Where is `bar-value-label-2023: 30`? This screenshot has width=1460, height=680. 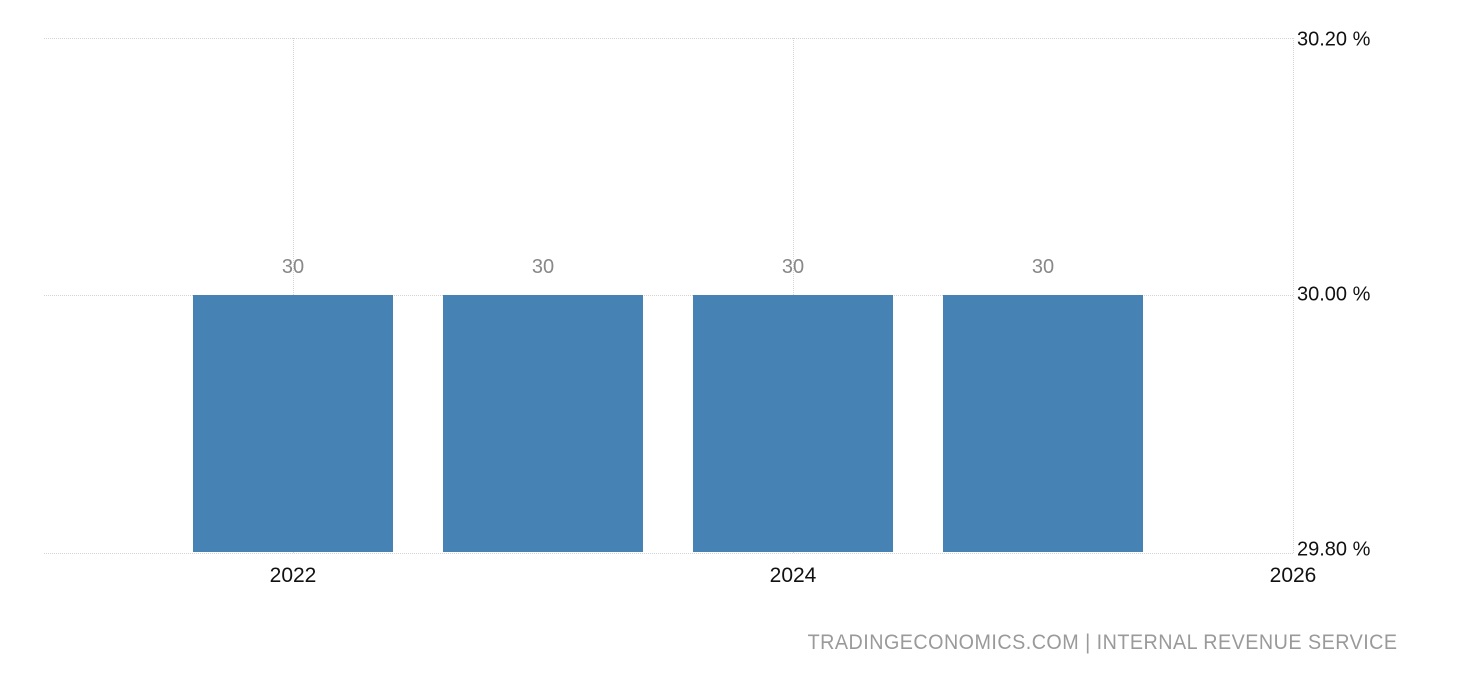
bar-value-label-2023: 30 is located at coordinates (543, 267).